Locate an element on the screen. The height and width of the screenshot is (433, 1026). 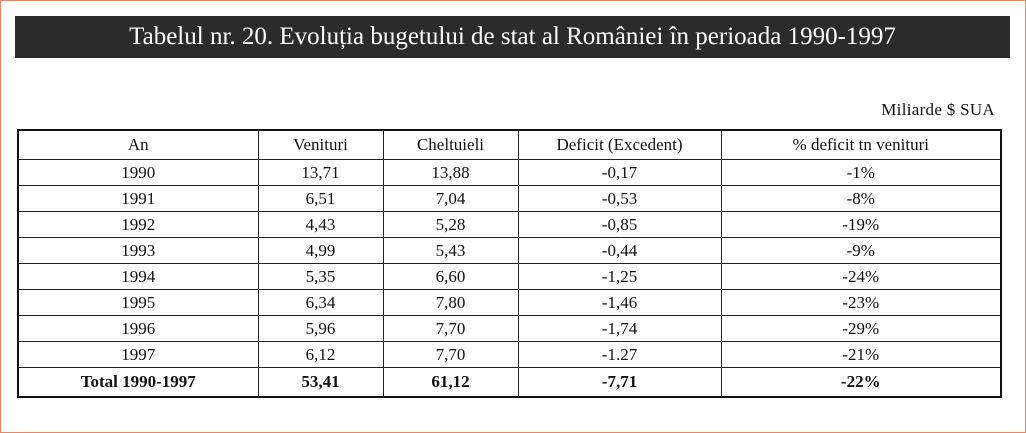
cell-total-cheltuieli: 61,12 is located at coordinates (450, 382).